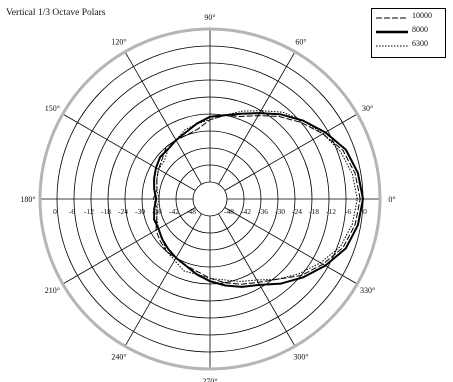 The width and height of the screenshot is (453, 382). What do you see at coordinates (300, 357) in the screenshot?
I see `angle-label-300: 300°` at bounding box center [300, 357].